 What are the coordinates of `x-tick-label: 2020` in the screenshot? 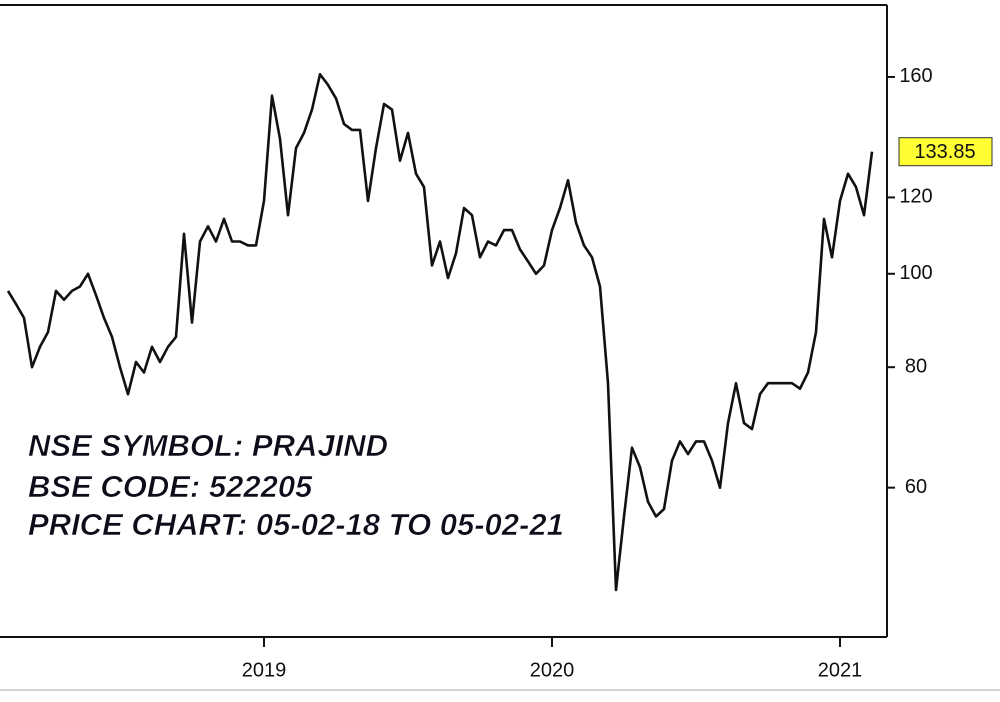 It's located at (552, 670).